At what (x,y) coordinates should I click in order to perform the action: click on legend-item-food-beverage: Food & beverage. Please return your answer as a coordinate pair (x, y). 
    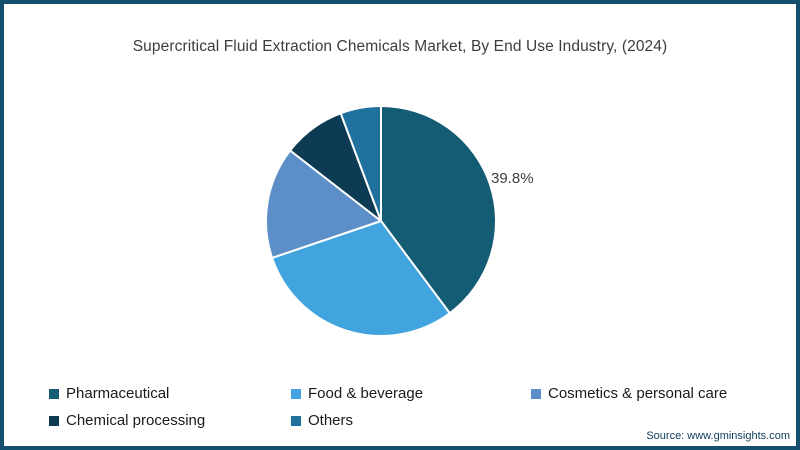
    Looking at the image, I should click on (411, 393).